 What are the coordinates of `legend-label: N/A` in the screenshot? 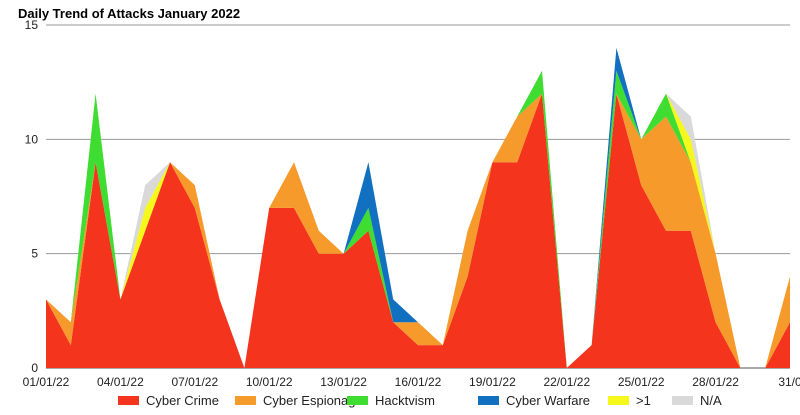 It's located at (711, 400).